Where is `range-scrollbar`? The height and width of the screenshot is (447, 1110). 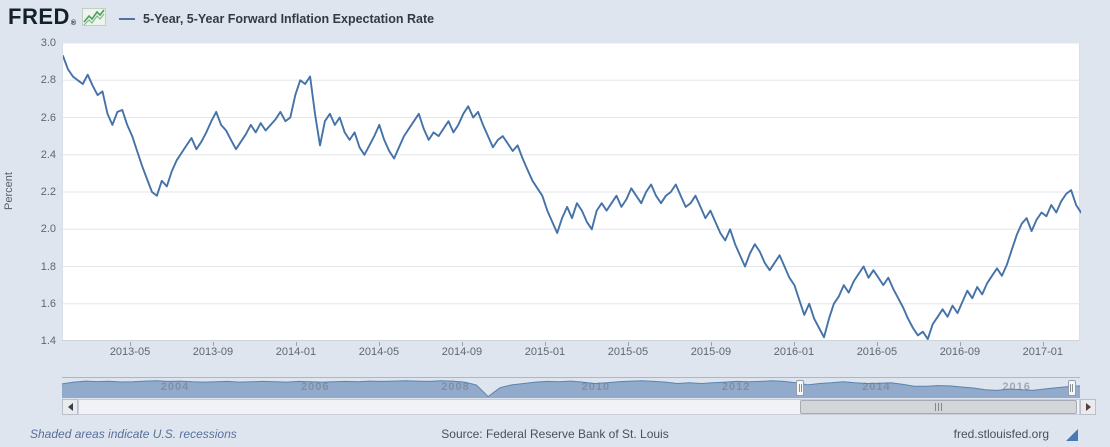 range-scrollbar is located at coordinates (579, 407).